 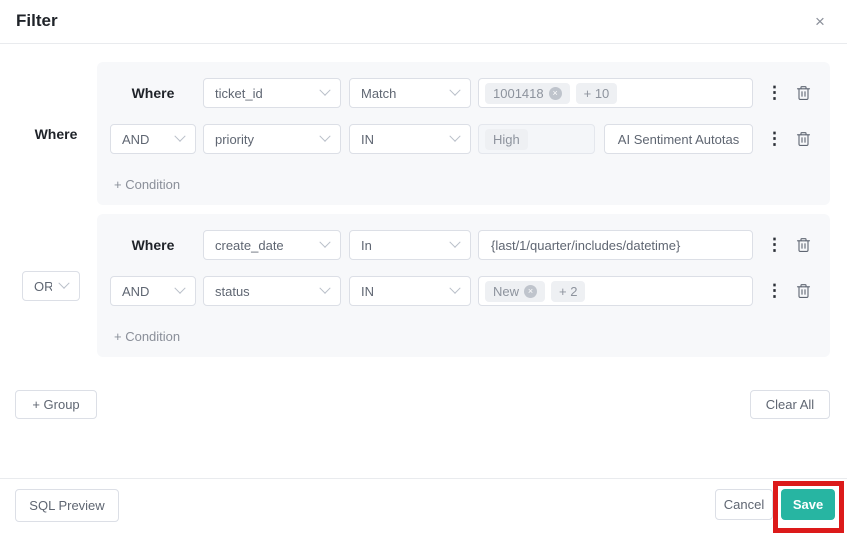 What do you see at coordinates (379, 93) in the screenshot?
I see `operator-select-value: Match` at bounding box center [379, 93].